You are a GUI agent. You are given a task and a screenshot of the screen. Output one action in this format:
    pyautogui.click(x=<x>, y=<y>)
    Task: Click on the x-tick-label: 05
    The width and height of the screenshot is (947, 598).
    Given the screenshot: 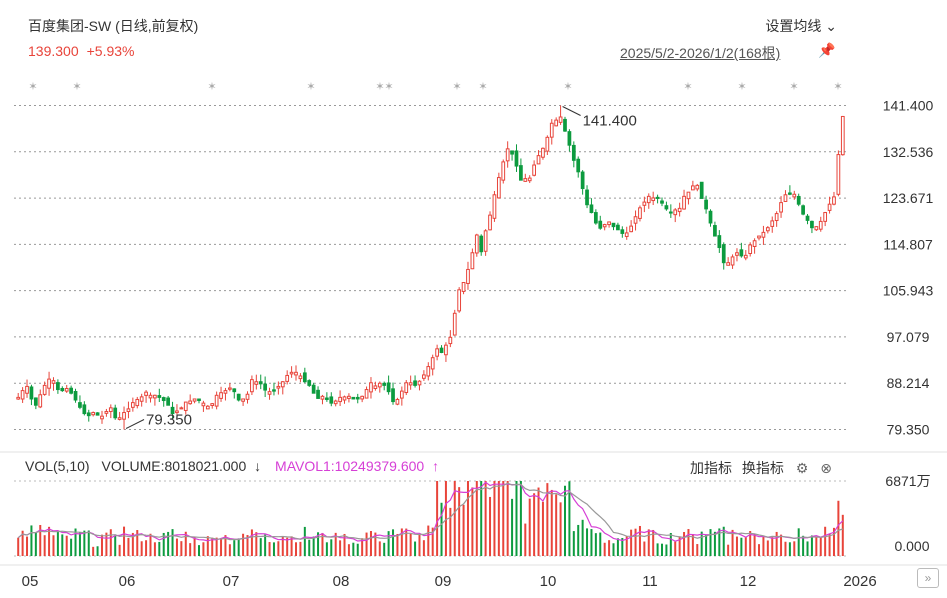 What is the action you would take?
    pyautogui.click(x=30, y=581)
    